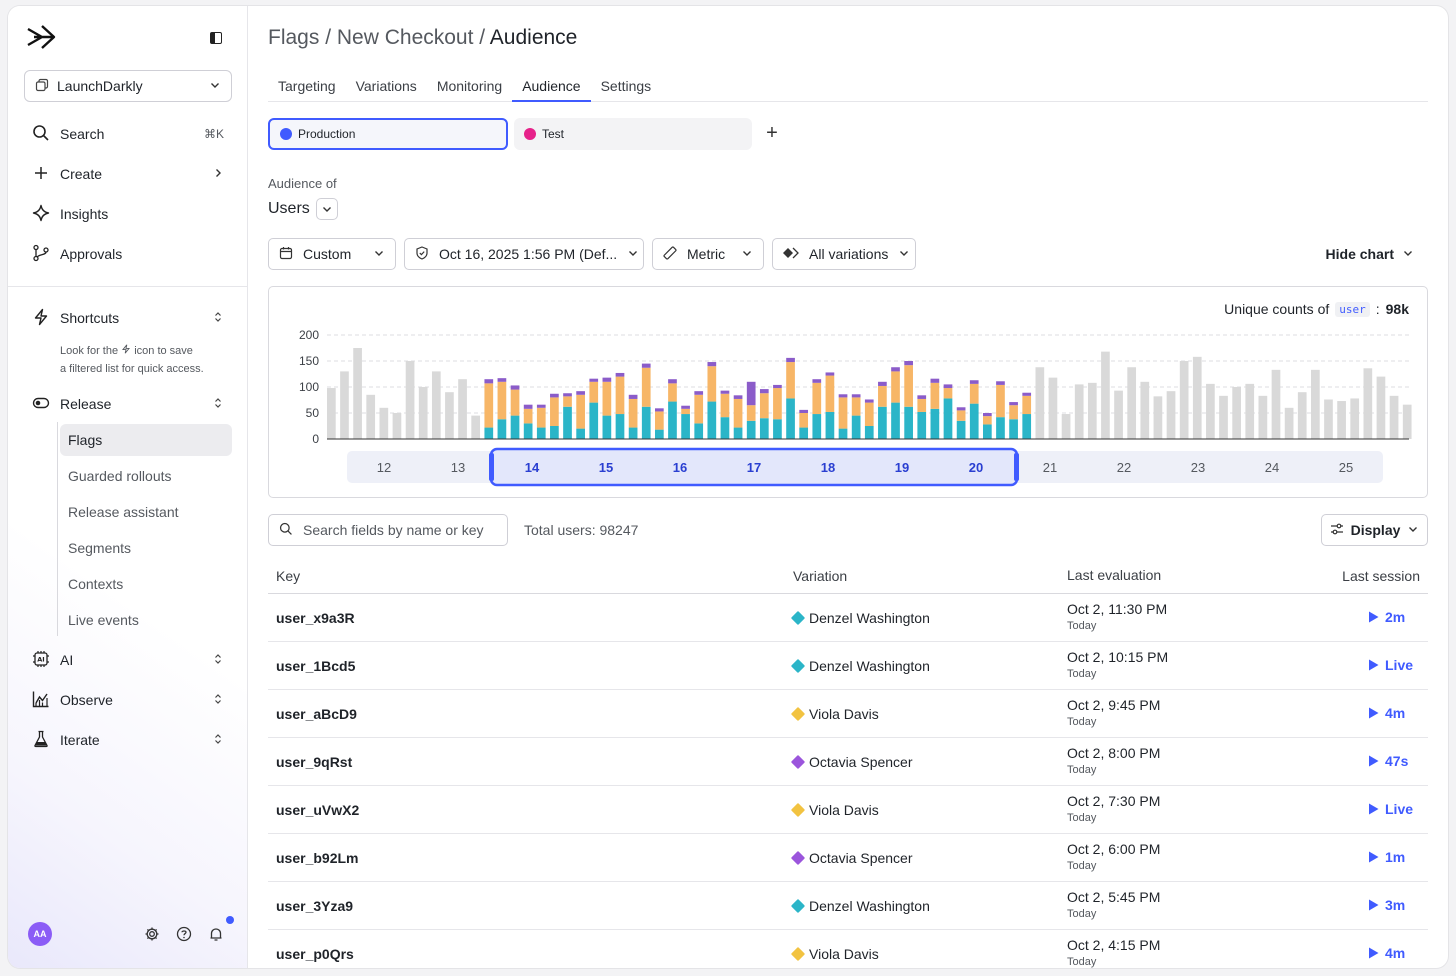 The image size is (1456, 976). What do you see at coordinates (844, 809) in the screenshot?
I see `variation-name: Viola Davis` at bounding box center [844, 809].